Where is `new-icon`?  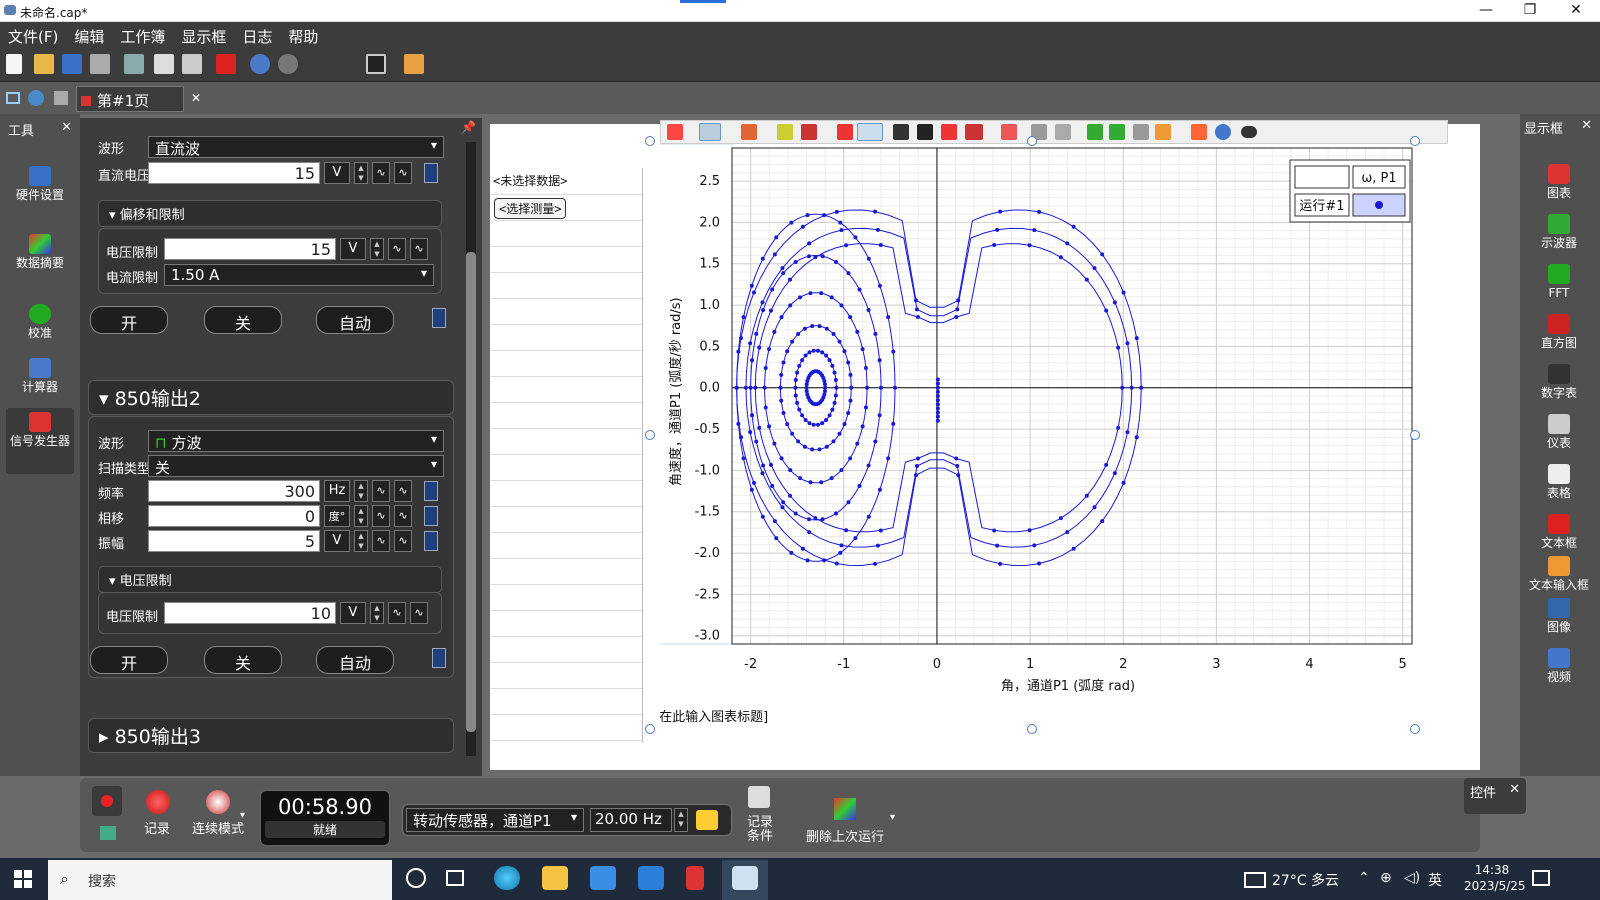
new-icon is located at coordinates (14, 64).